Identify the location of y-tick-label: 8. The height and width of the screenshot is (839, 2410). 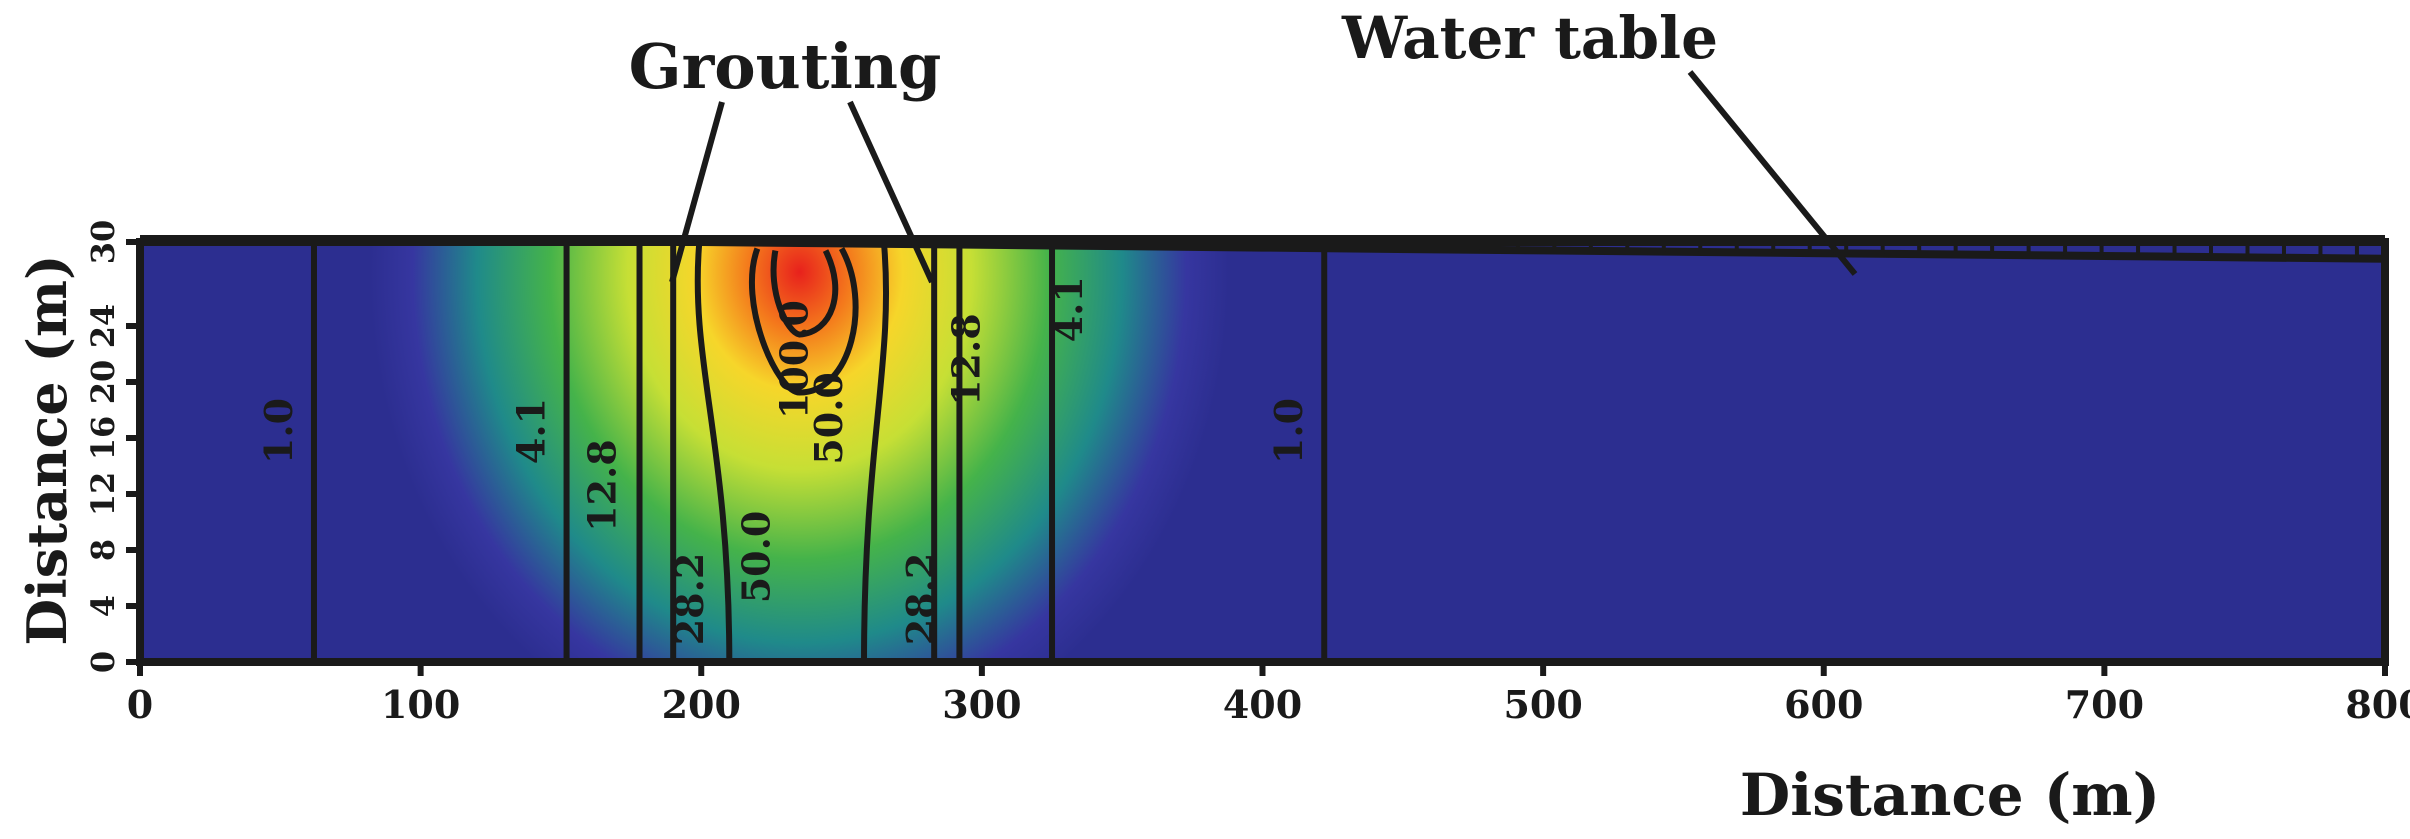
(103, 550).